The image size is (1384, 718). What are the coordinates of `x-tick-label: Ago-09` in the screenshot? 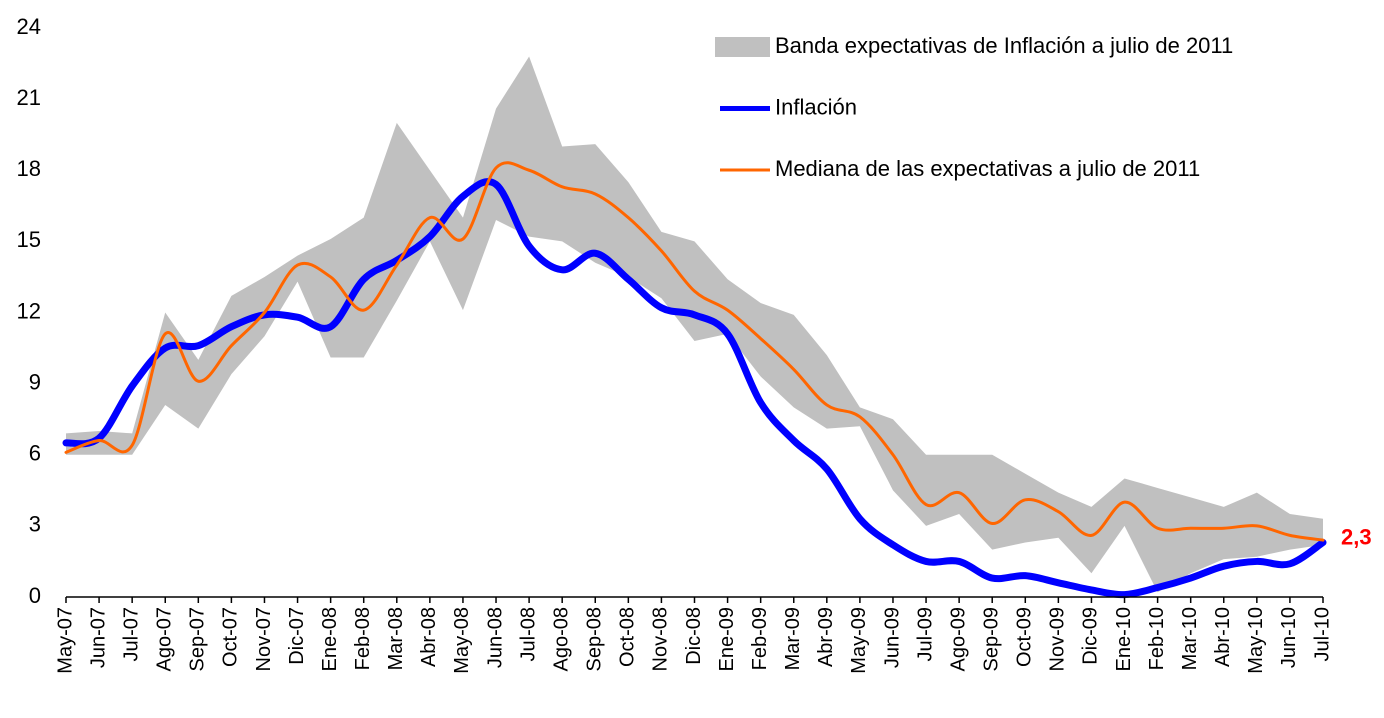 It's located at (958, 639).